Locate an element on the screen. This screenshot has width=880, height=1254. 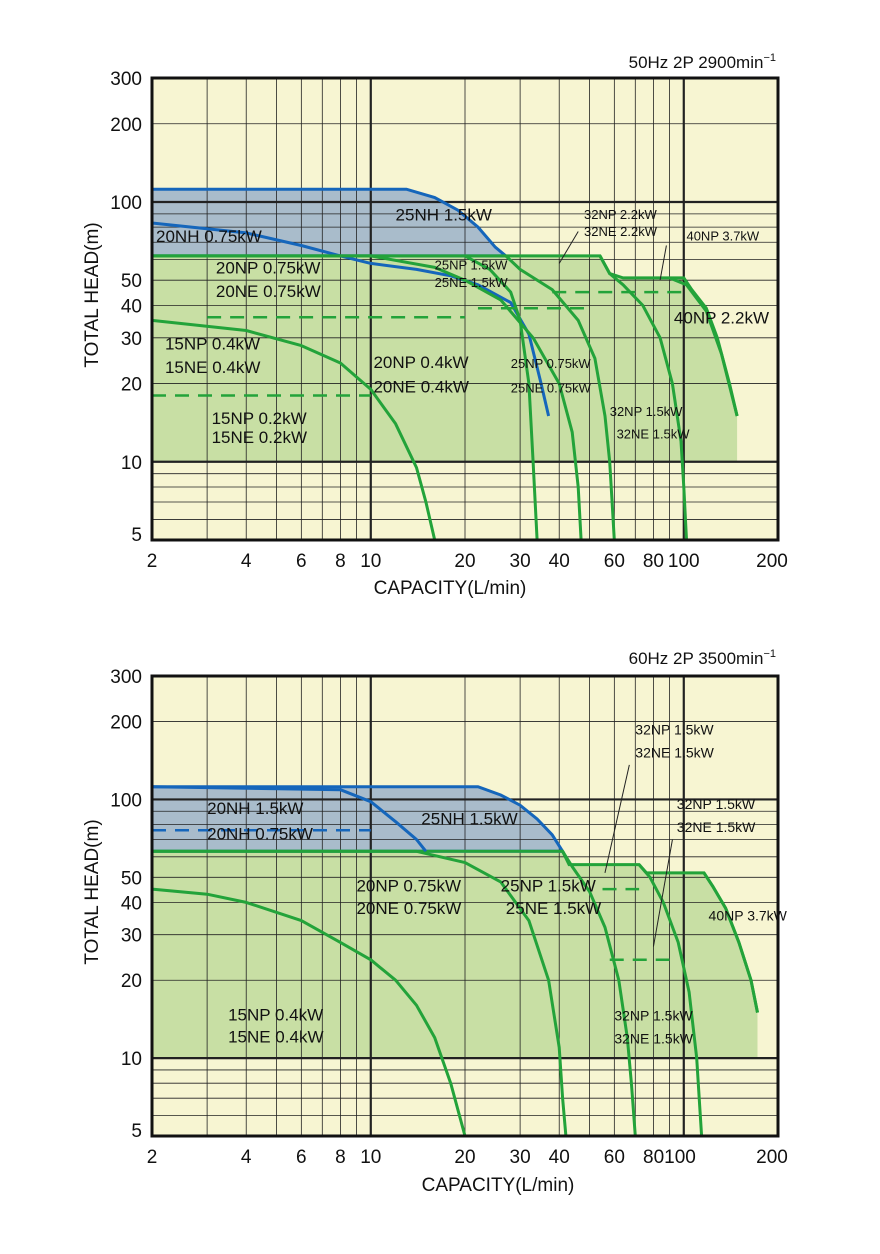
chart-condition-60hz: 60Hz 2P 3500min−1 is located at coordinates (702, 658).